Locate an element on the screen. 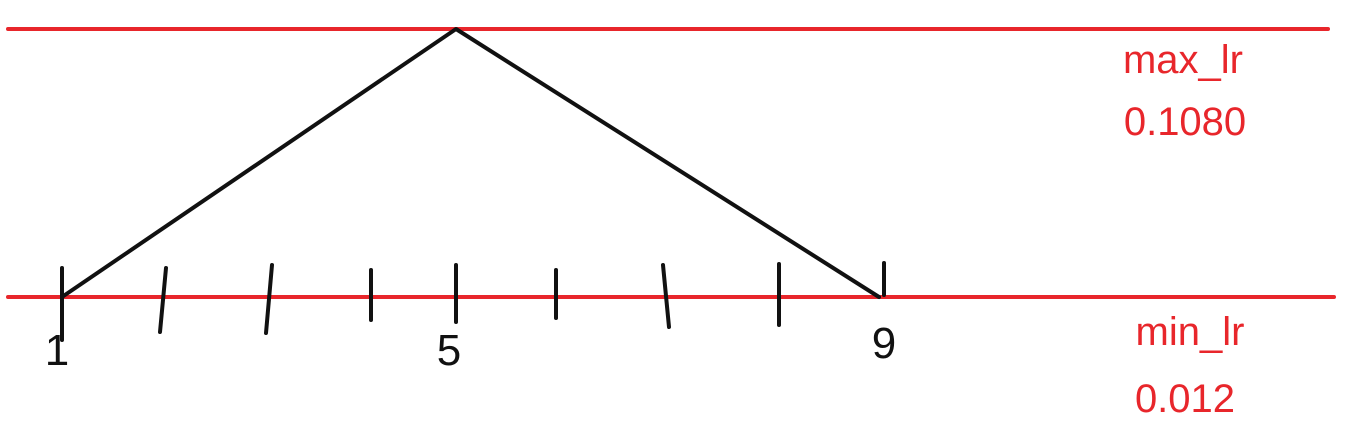 This screenshot has width=1345, height=443. tick-label-9: 9 is located at coordinates (884, 343).